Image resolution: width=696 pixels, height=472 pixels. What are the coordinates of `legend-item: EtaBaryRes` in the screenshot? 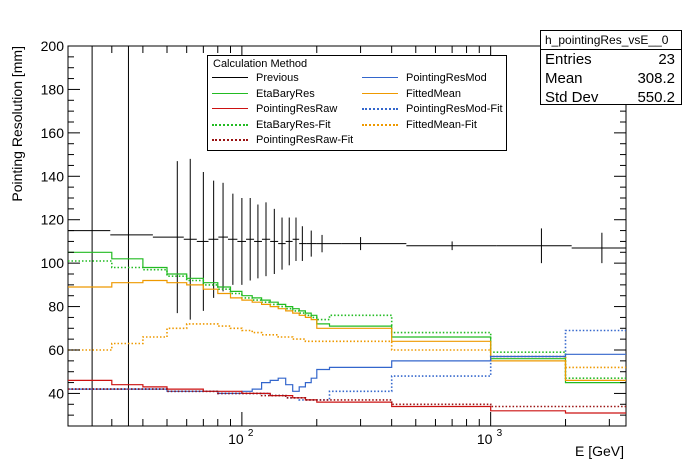 It's located at (283, 94).